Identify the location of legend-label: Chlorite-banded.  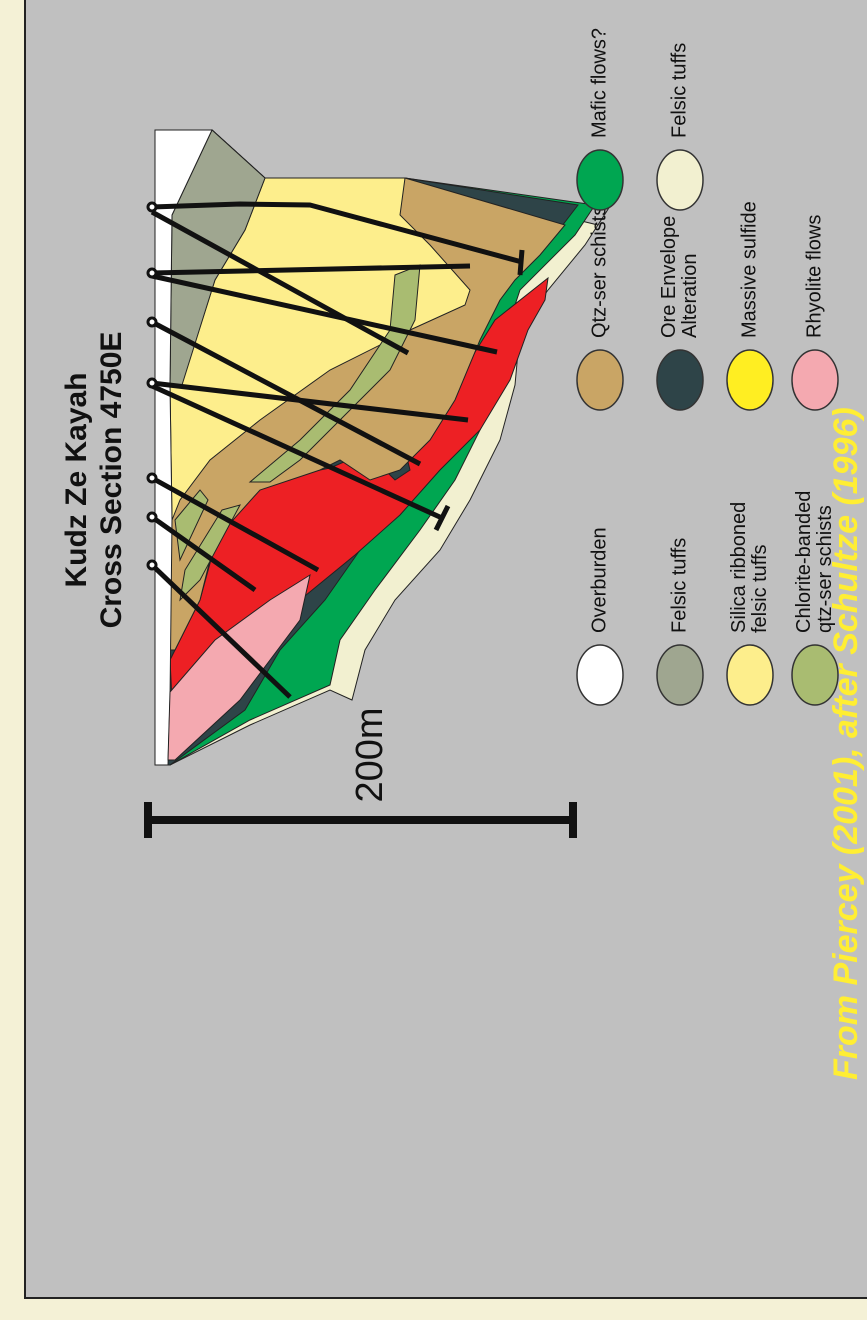
(804, 562).